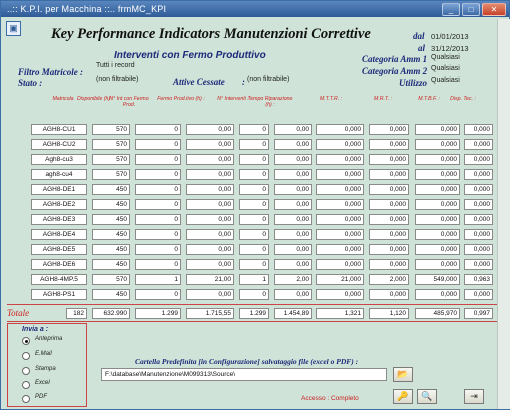 This screenshot has height=410, width=510. What do you see at coordinates (59, 189) in the screenshot?
I see `matricola-cell: AGH8-DE1` at bounding box center [59, 189].